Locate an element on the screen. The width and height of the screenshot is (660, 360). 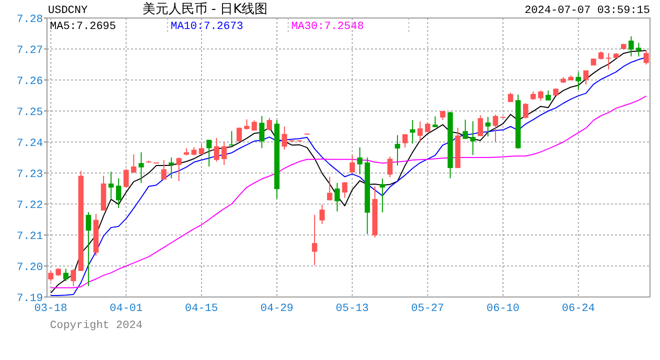
x-tick-label: 05-27 is located at coordinates (427, 309).